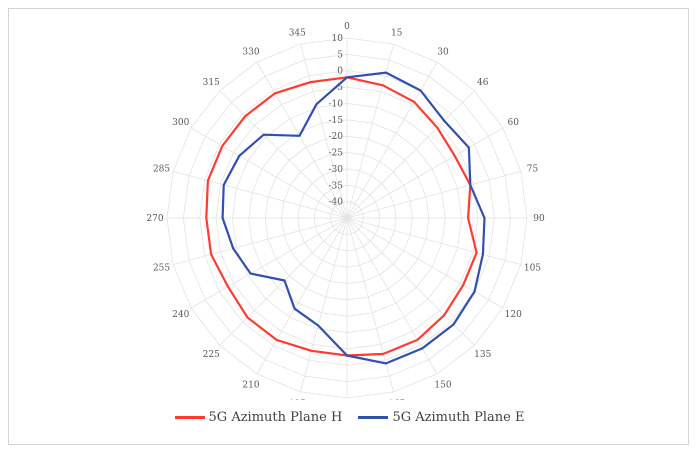 This screenshot has height=456, width=699. Describe the element at coordinates (336, 137) in the screenshot. I see `radial-tick-label: -20` at that location.